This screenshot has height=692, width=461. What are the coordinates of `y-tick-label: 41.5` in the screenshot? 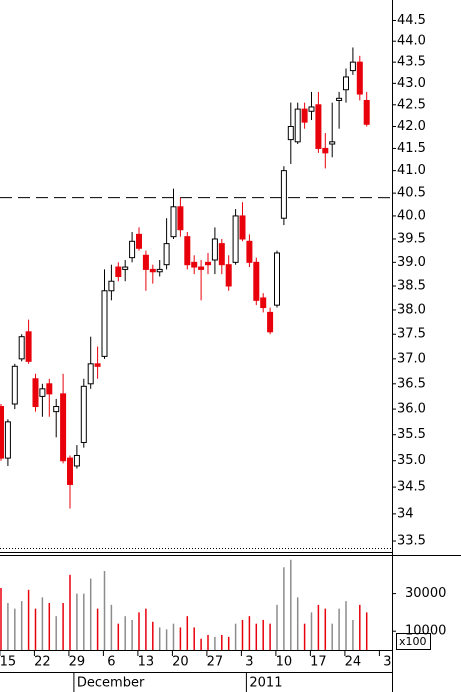 It's located at (411, 148).